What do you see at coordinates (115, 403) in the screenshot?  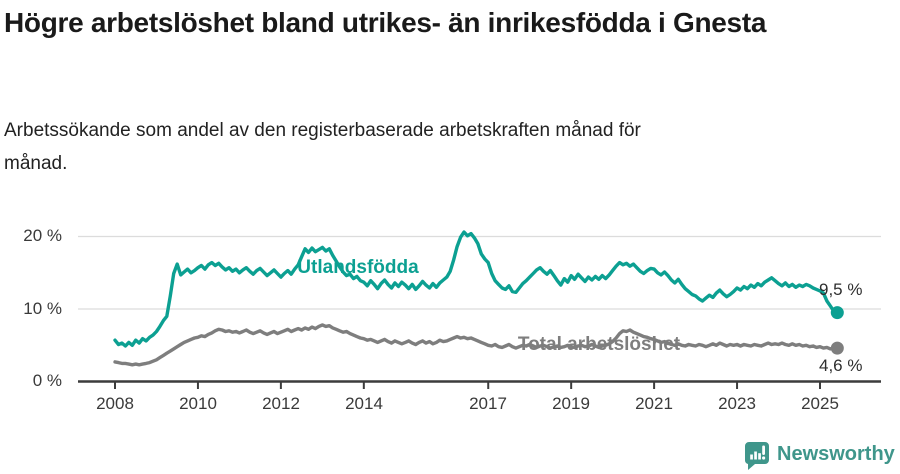 I see `x-tick-label-2008: 2008` at bounding box center [115, 403].